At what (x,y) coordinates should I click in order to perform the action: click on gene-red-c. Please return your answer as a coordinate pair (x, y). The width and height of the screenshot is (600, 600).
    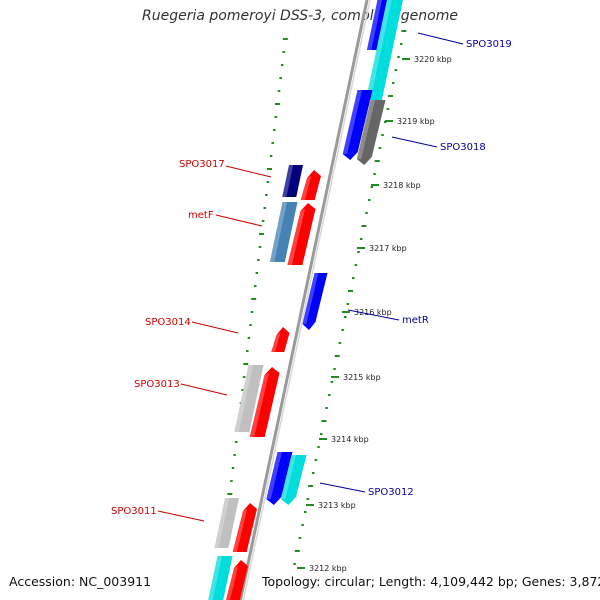
    Looking at the image, I should click on (264, 402).